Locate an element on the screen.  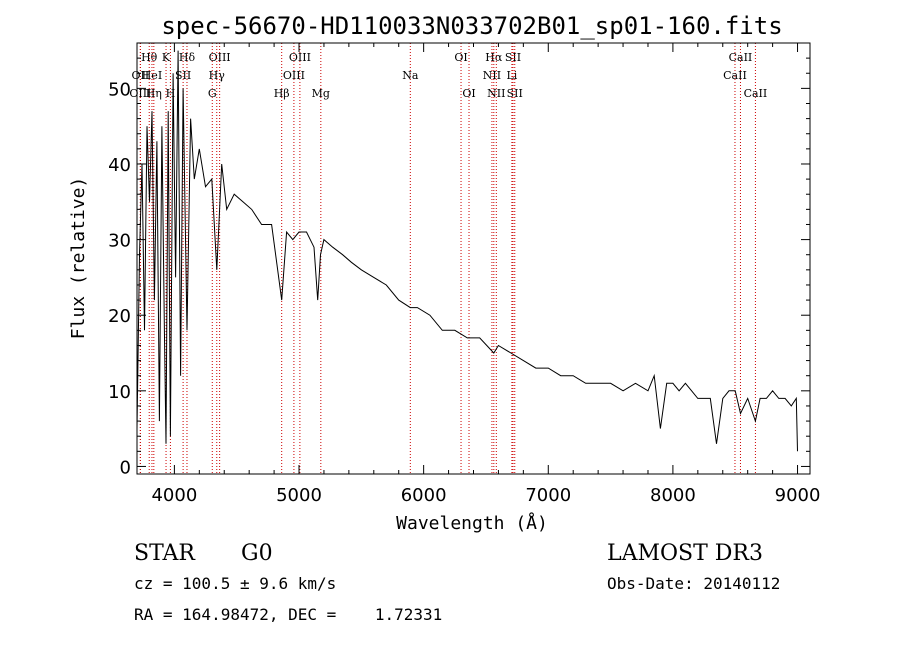
line-label: Hγ is located at coordinates (217, 75).